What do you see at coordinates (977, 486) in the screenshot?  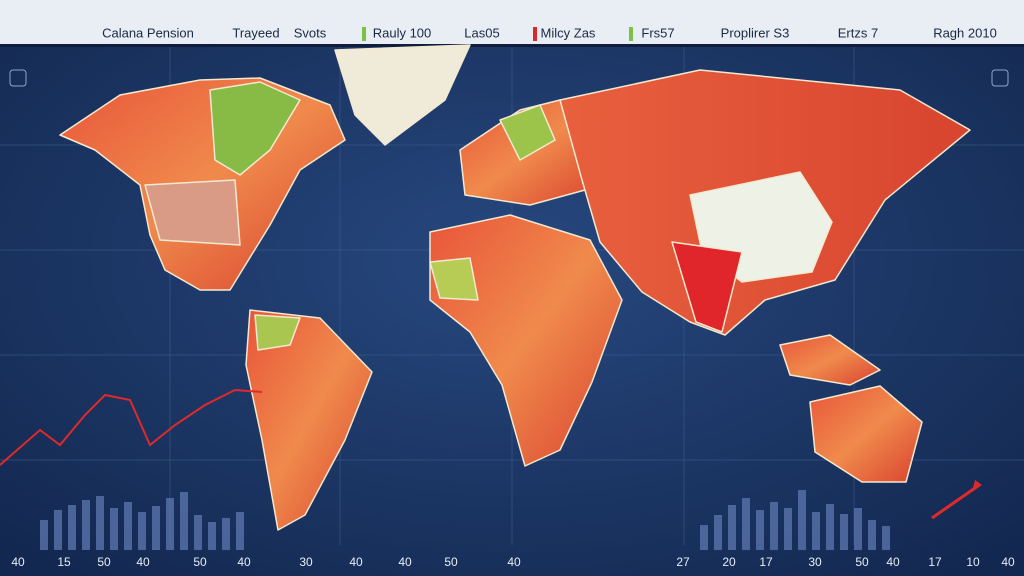 I see `arrow-head` at bounding box center [977, 486].